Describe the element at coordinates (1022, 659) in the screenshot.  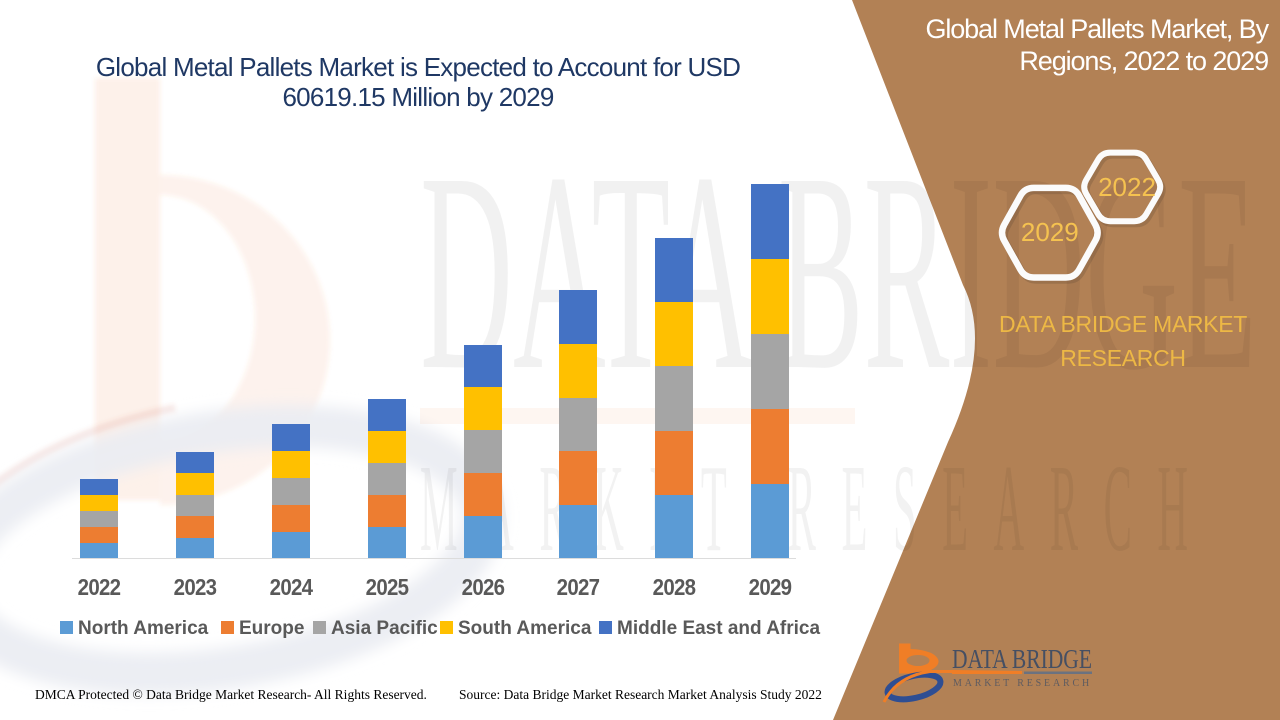
I see `svg-text: DATA BRIDGE` at that location.